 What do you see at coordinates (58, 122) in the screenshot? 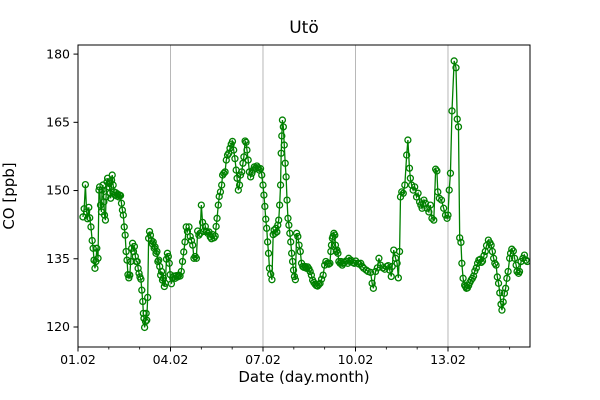
I see `y-tick-label: 165` at bounding box center [58, 122].